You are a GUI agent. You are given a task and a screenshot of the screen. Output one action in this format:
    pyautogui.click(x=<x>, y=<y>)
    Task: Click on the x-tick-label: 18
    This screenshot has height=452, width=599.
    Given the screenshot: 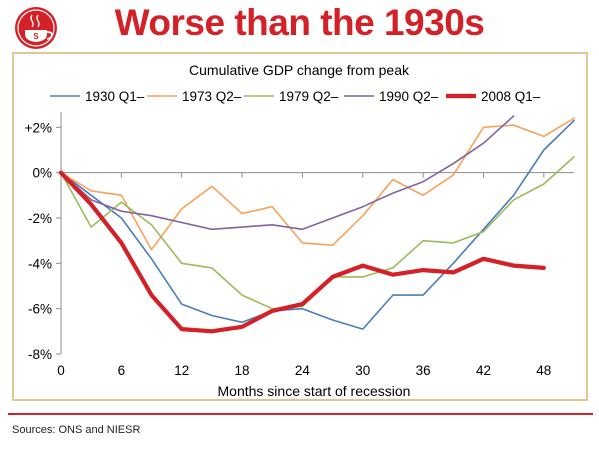 What is the action you would take?
    pyautogui.click(x=242, y=370)
    